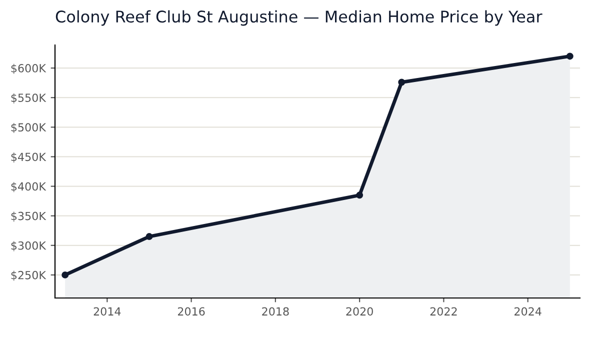  Describe the element at coordinates (528, 311) in the screenshot. I see `x-tick-label: 2024` at that location.